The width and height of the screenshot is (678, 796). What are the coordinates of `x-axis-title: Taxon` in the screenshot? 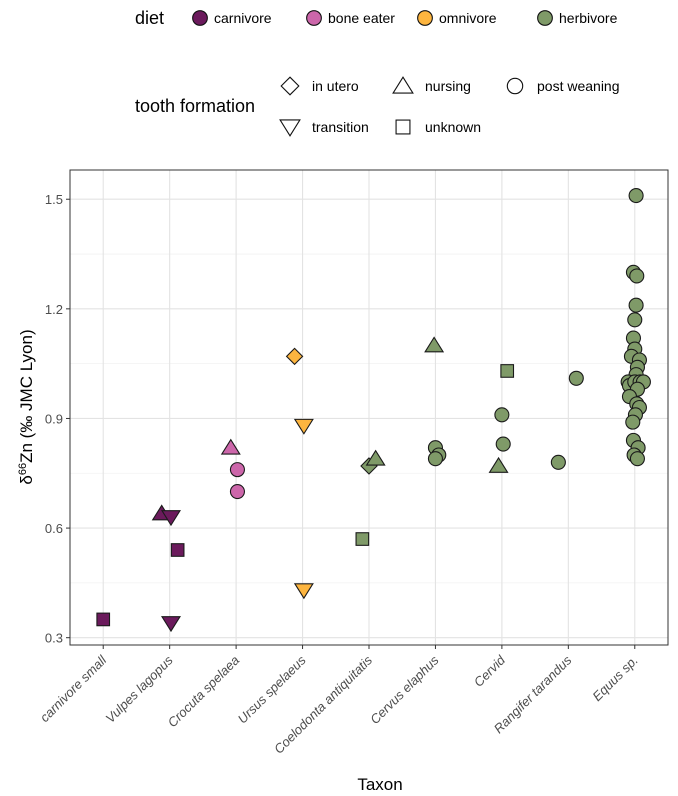 It's located at (379, 784).